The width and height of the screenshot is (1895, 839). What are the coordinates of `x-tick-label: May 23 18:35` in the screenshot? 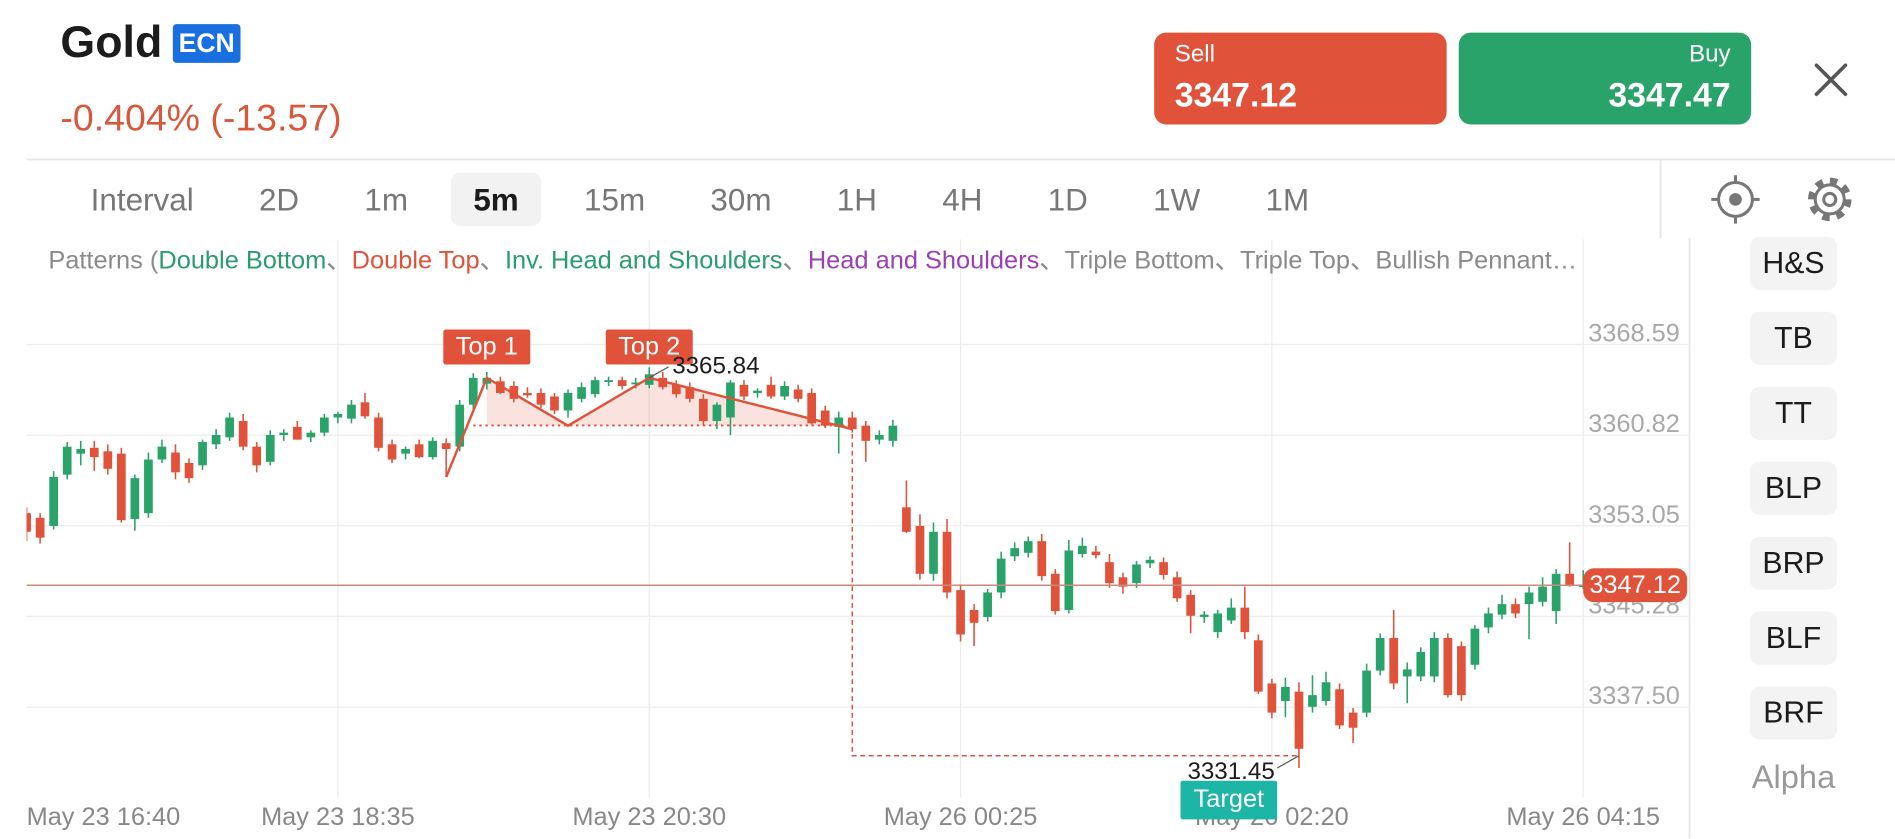 It's located at (338, 817).